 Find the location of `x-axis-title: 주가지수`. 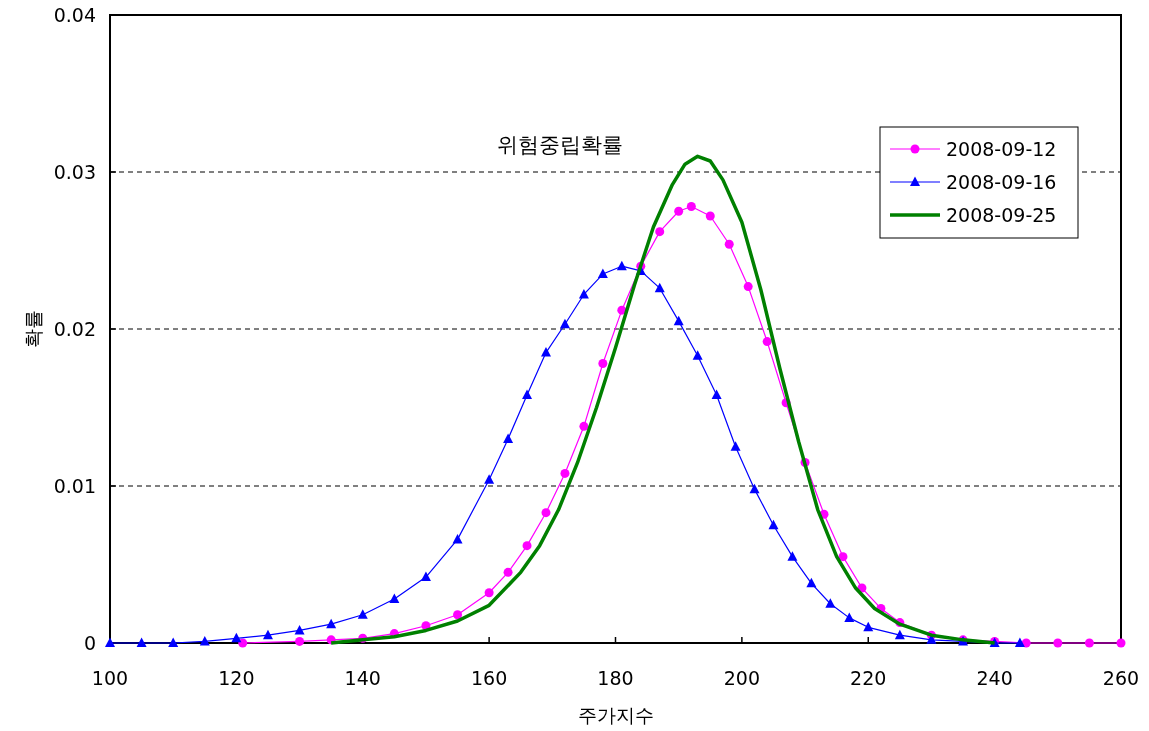

x-axis-title: 주가지수 is located at coordinates (615, 715).